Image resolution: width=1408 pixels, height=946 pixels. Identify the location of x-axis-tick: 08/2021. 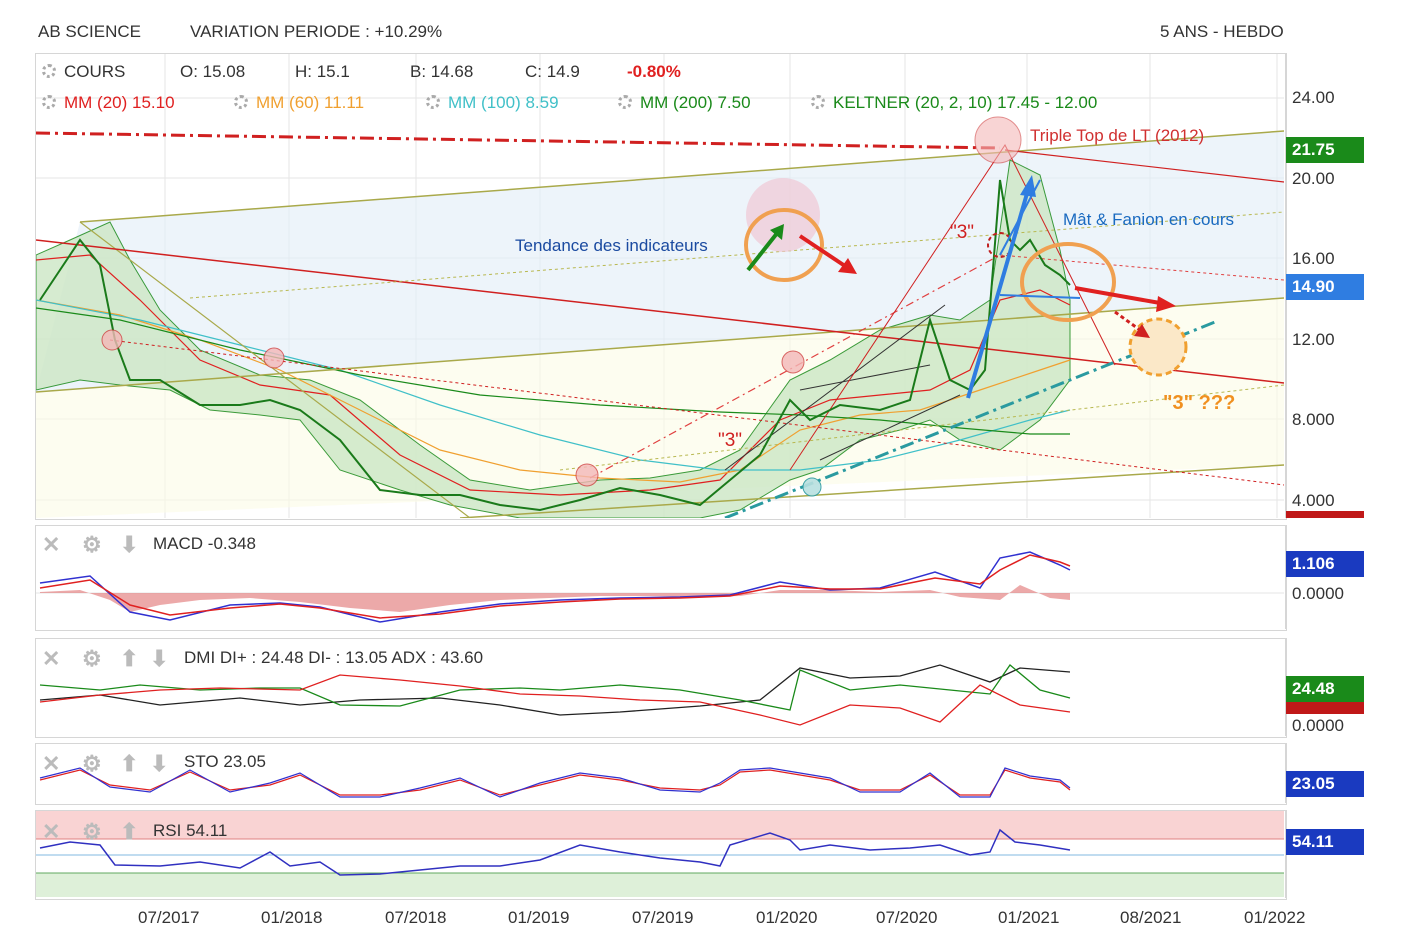
(1151, 917).